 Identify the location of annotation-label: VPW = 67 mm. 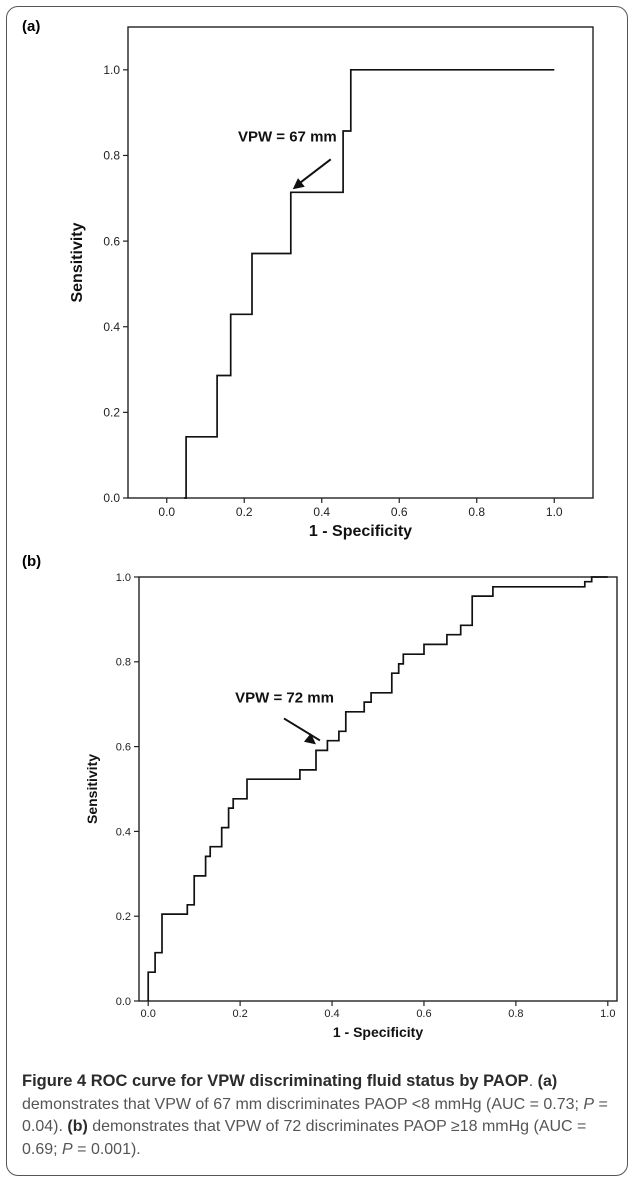
(287, 136).